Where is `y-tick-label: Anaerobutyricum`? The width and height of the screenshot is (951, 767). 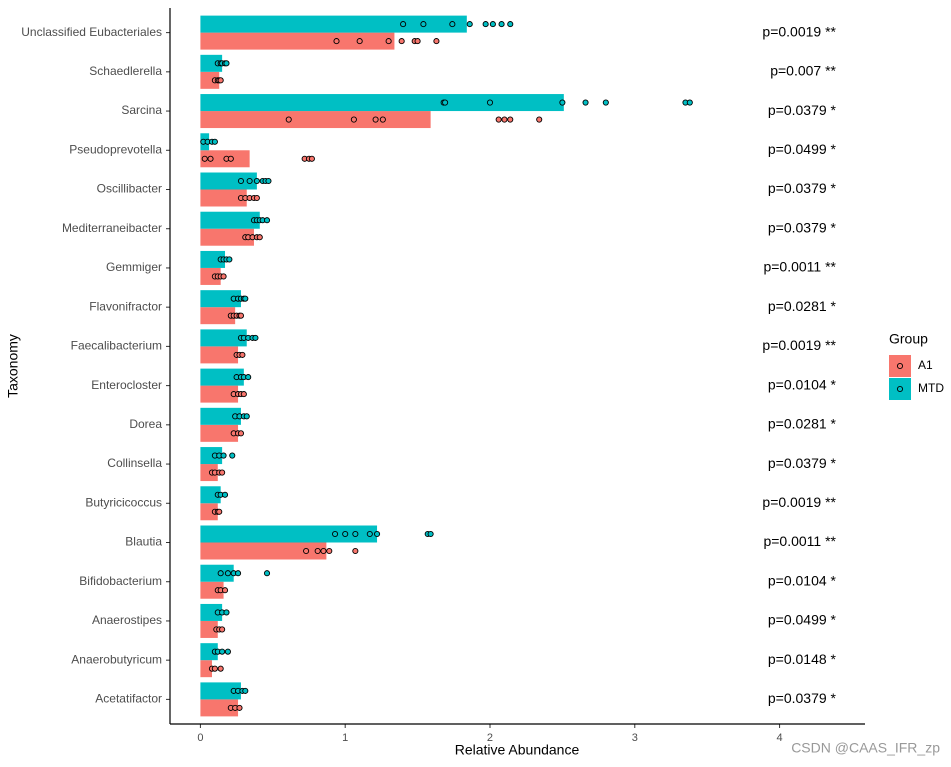
y-tick-label: Anaerobutyricum is located at coordinates (116, 659).